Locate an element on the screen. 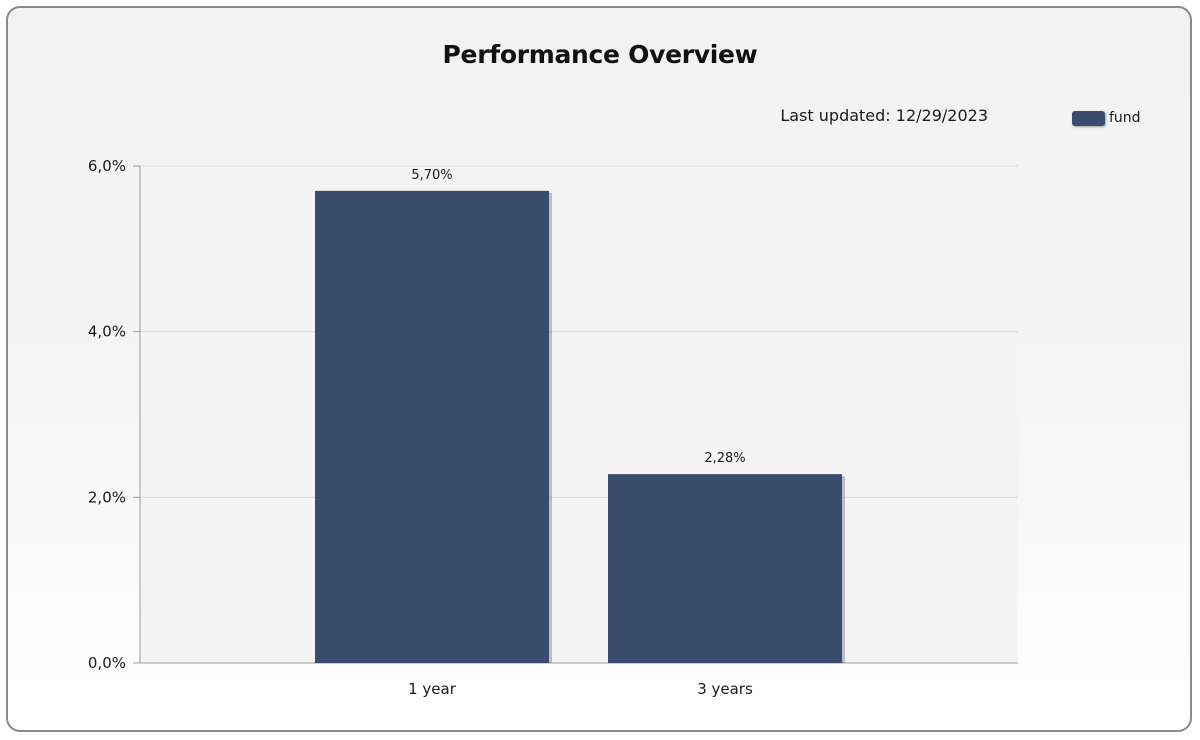  legend-label-fund: fund is located at coordinates (1125, 118).